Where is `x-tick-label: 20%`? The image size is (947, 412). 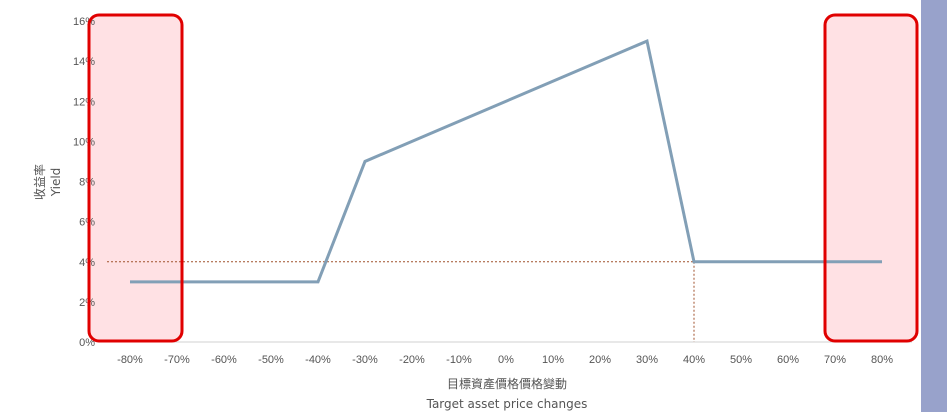
x-tick-label: 20% is located at coordinates (600, 360).